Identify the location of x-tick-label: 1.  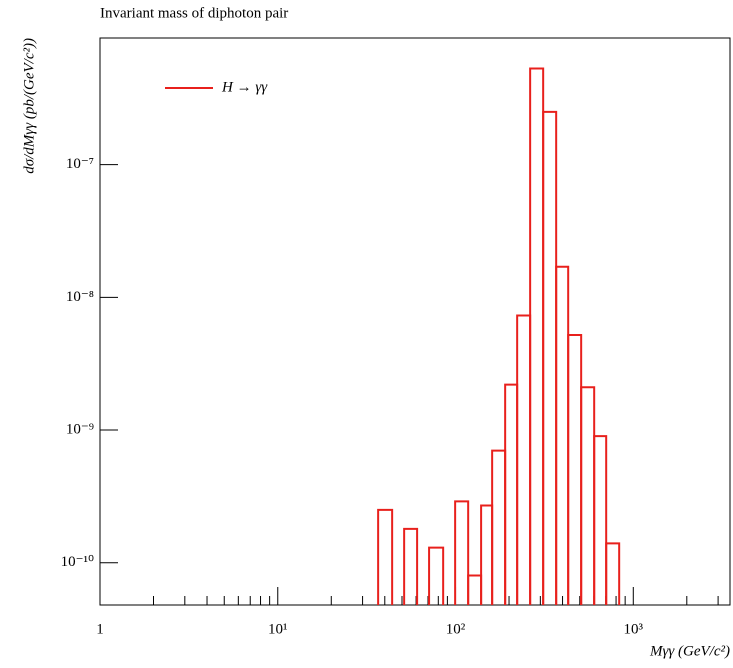
(100, 629).